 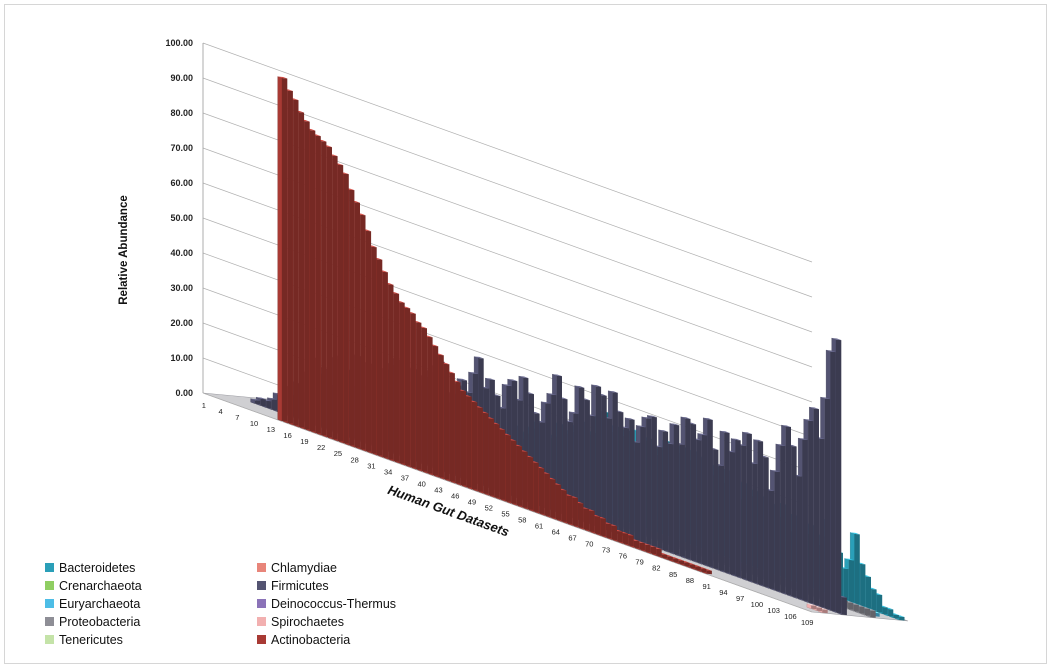 What do you see at coordinates (405, 477) in the screenshot?
I see `x-tick-label: 37` at bounding box center [405, 477].